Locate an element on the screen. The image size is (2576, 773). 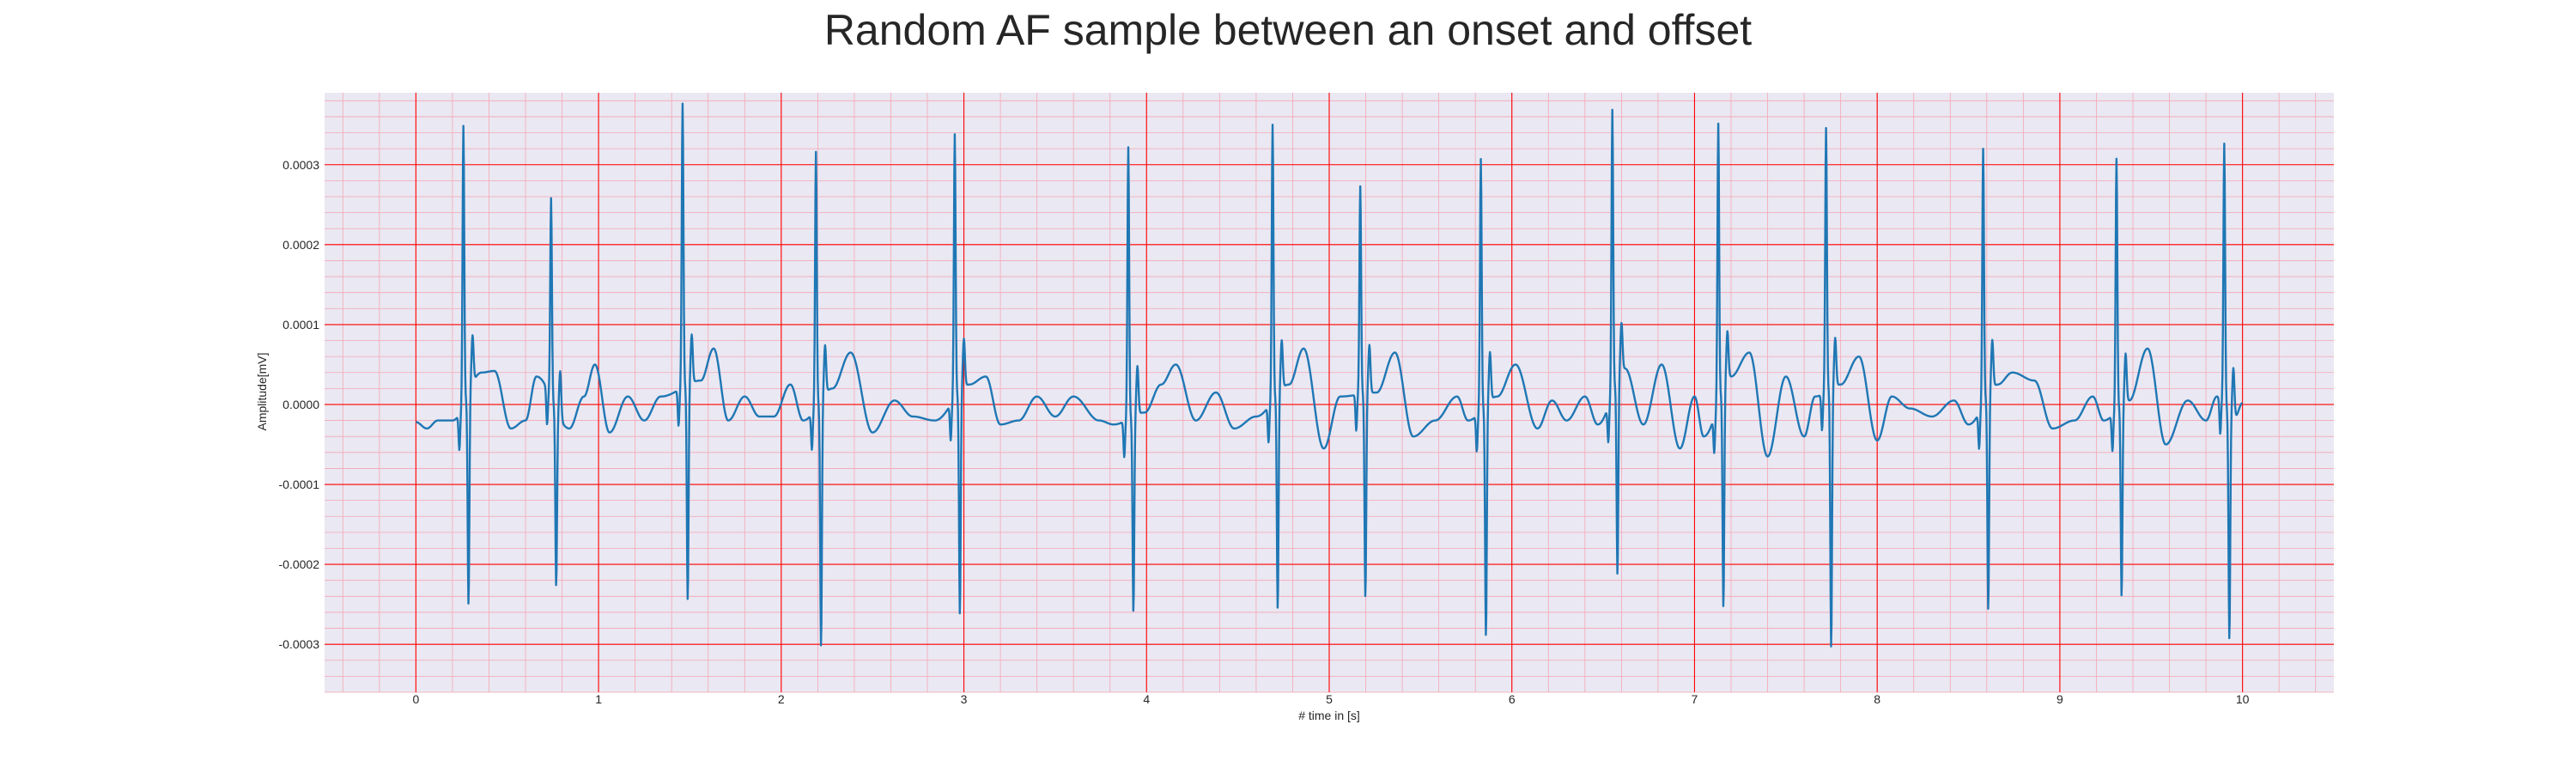
x-tick-label: 5 is located at coordinates (1330, 699).